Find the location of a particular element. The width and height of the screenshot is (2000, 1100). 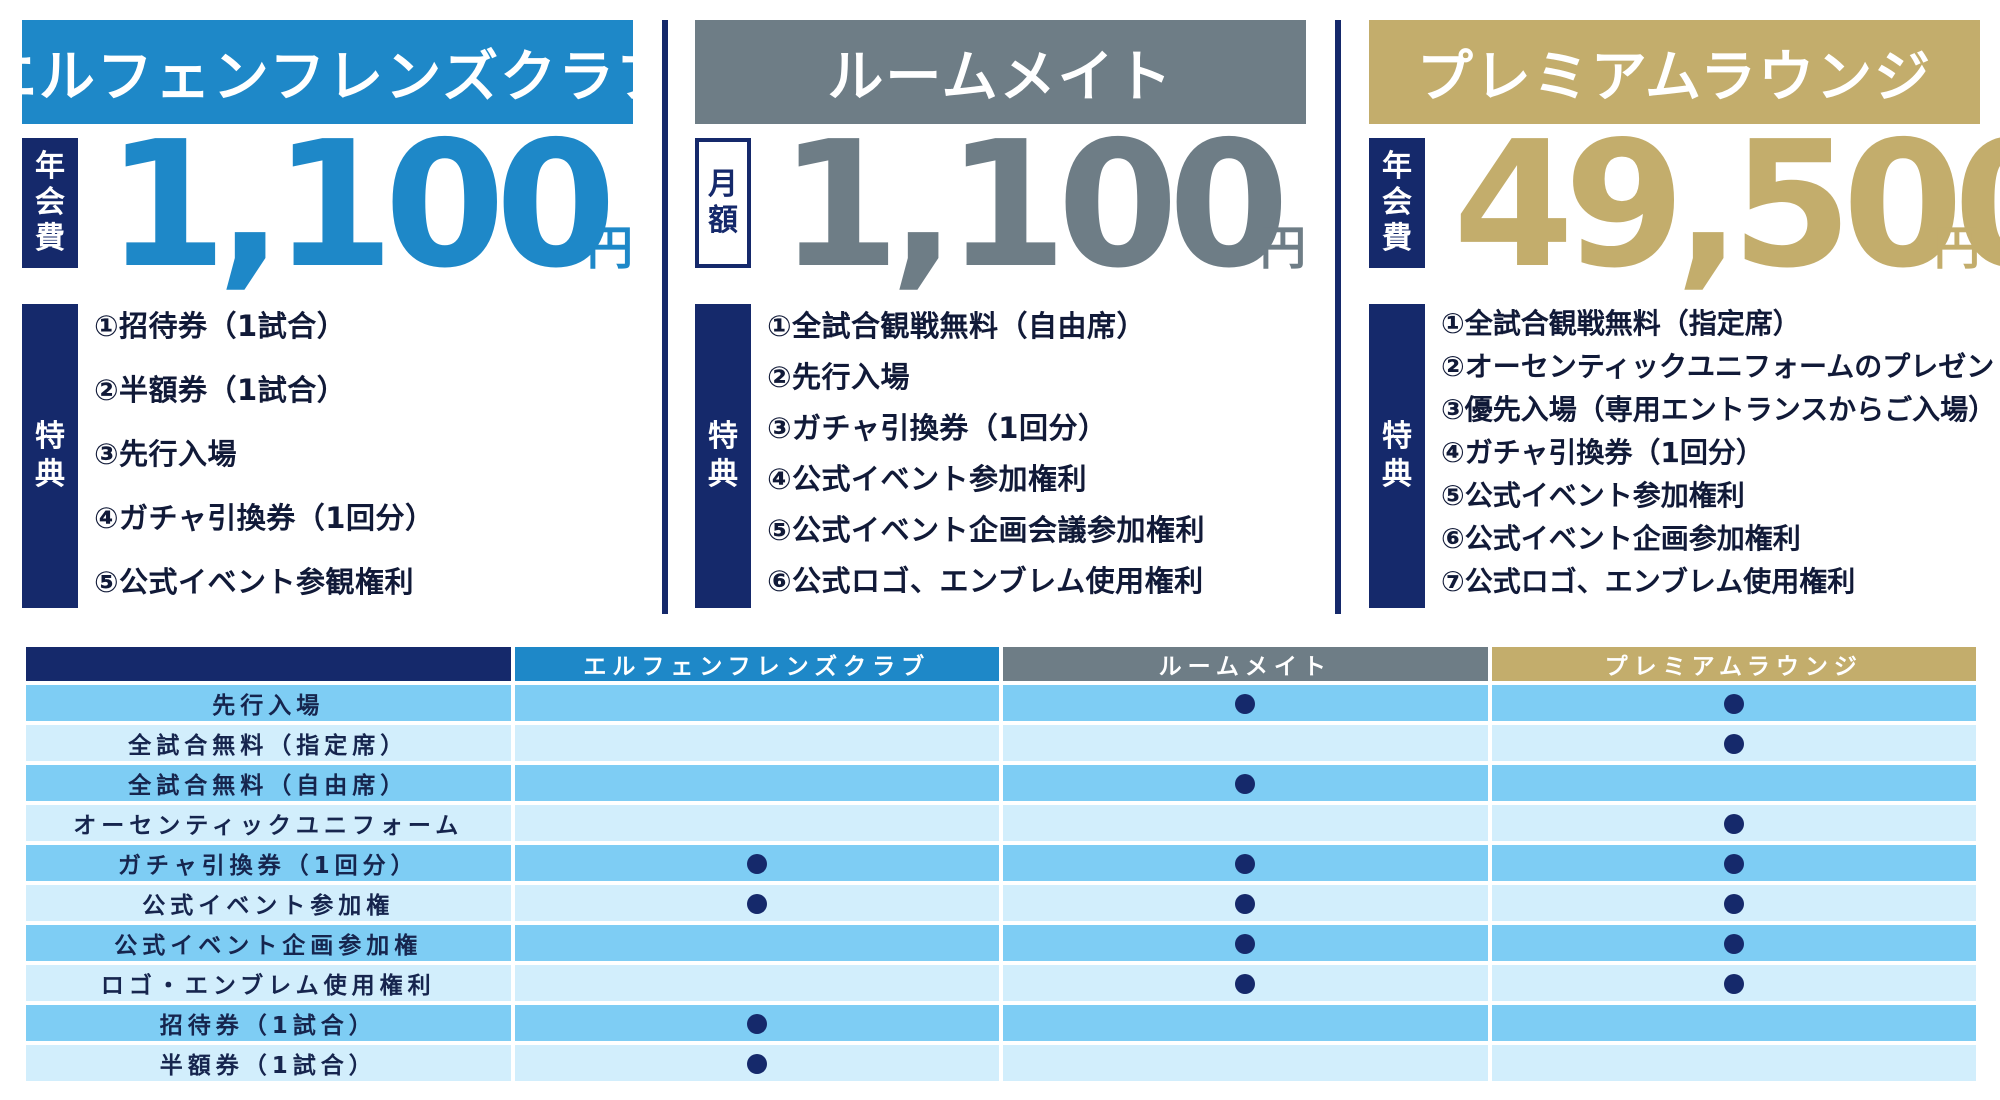

benefit-item: ③先行入場 is located at coordinates (166, 454).